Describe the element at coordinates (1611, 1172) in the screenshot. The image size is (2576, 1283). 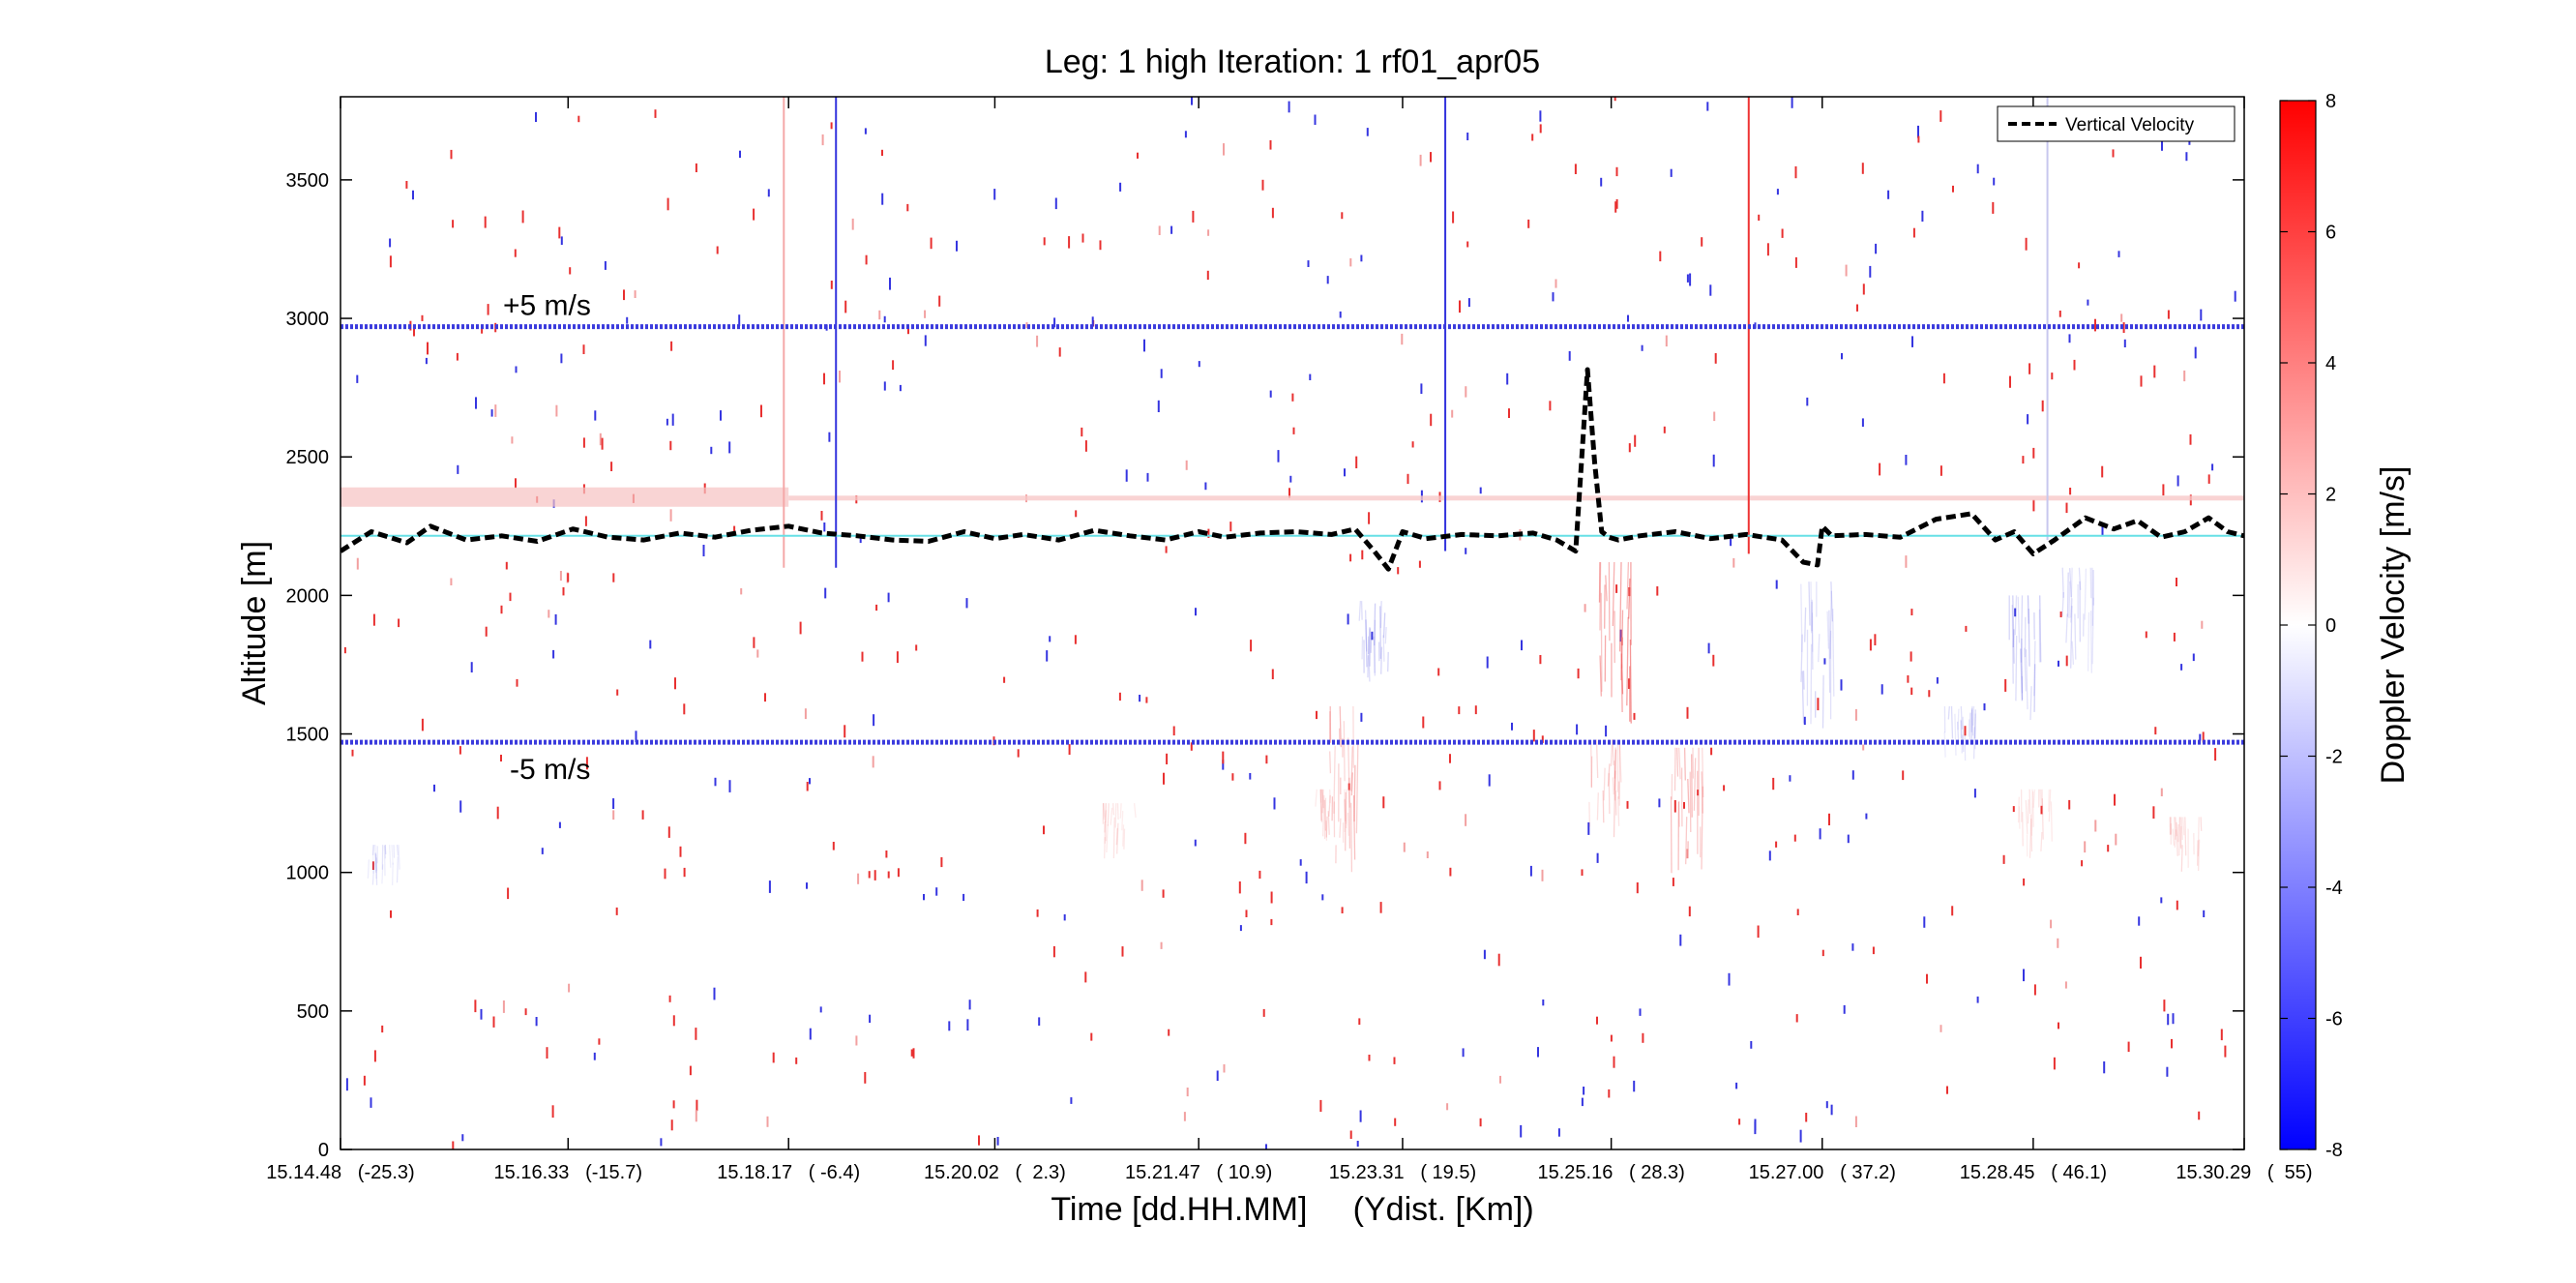
I see `x-tick-label: 15.25.16 ( 28.3)` at that location.